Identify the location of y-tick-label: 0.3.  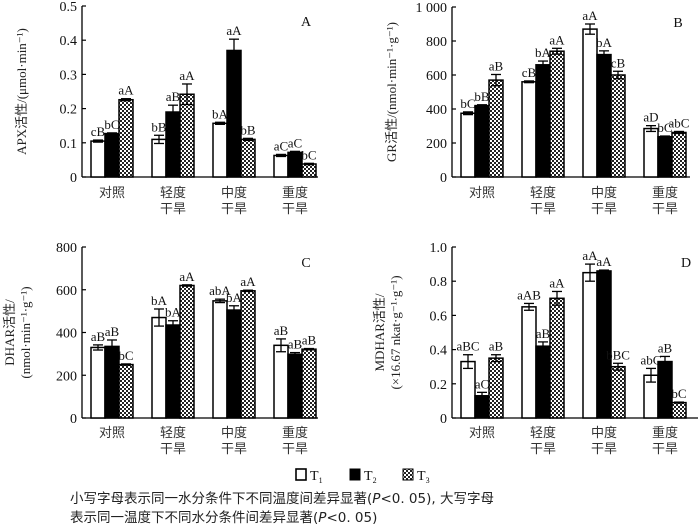
(69, 75).